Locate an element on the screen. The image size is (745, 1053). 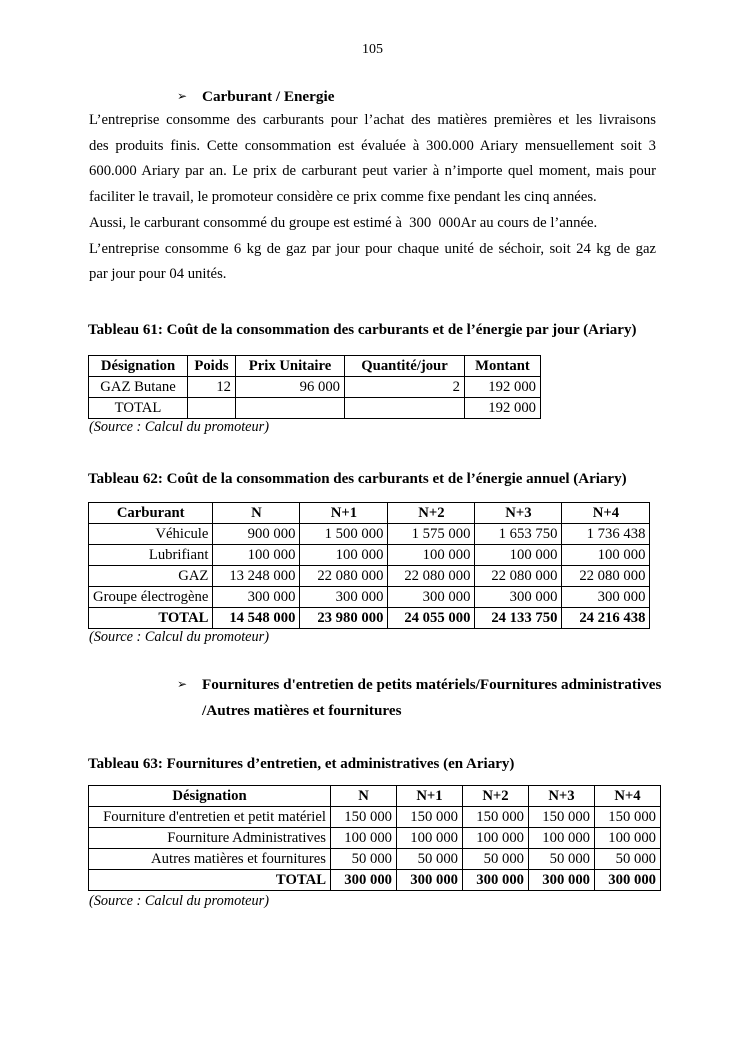
table-cell: 96 000 is located at coordinates (290, 387).